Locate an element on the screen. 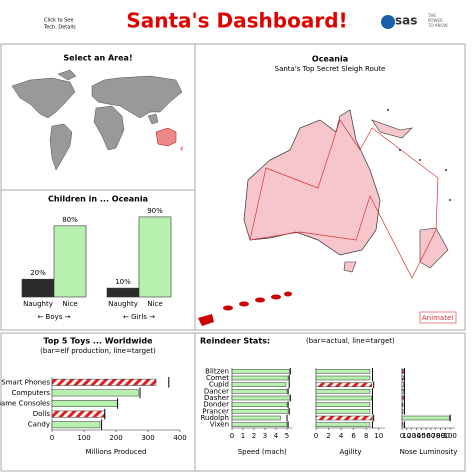 This screenshot has height=474, width=474. category-label: Computers is located at coordinates (31, 393).